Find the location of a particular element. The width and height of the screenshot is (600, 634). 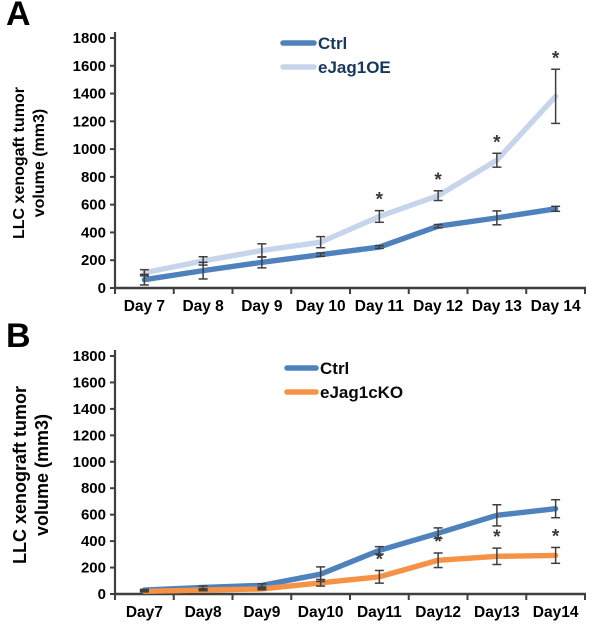

legend-item-ejag1cko: eJag1cKO is located at coordinates (343, 392).